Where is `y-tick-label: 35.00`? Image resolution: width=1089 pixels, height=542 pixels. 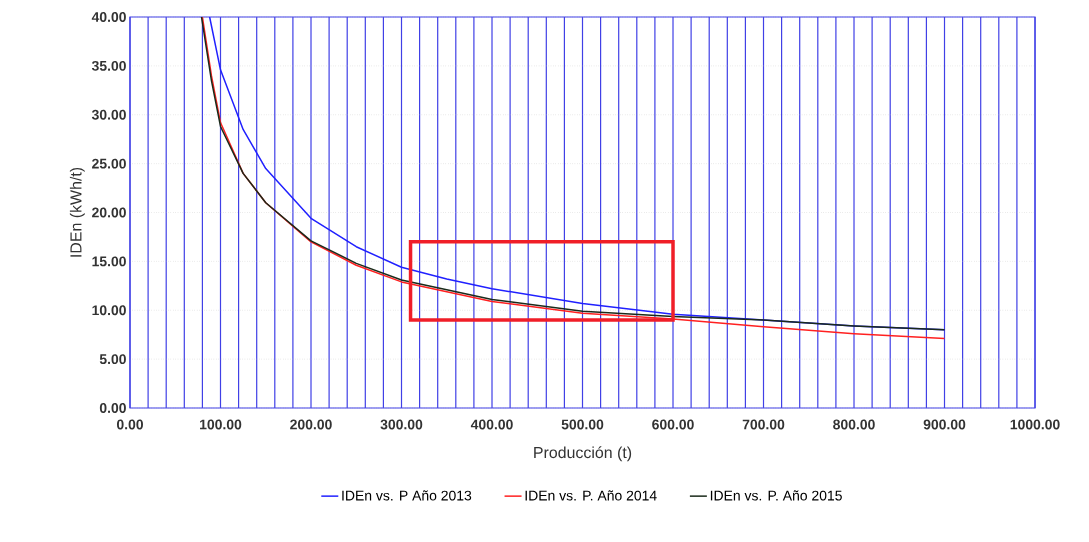
y-tick-label: 35.00 is located at coordinates (108, 65).